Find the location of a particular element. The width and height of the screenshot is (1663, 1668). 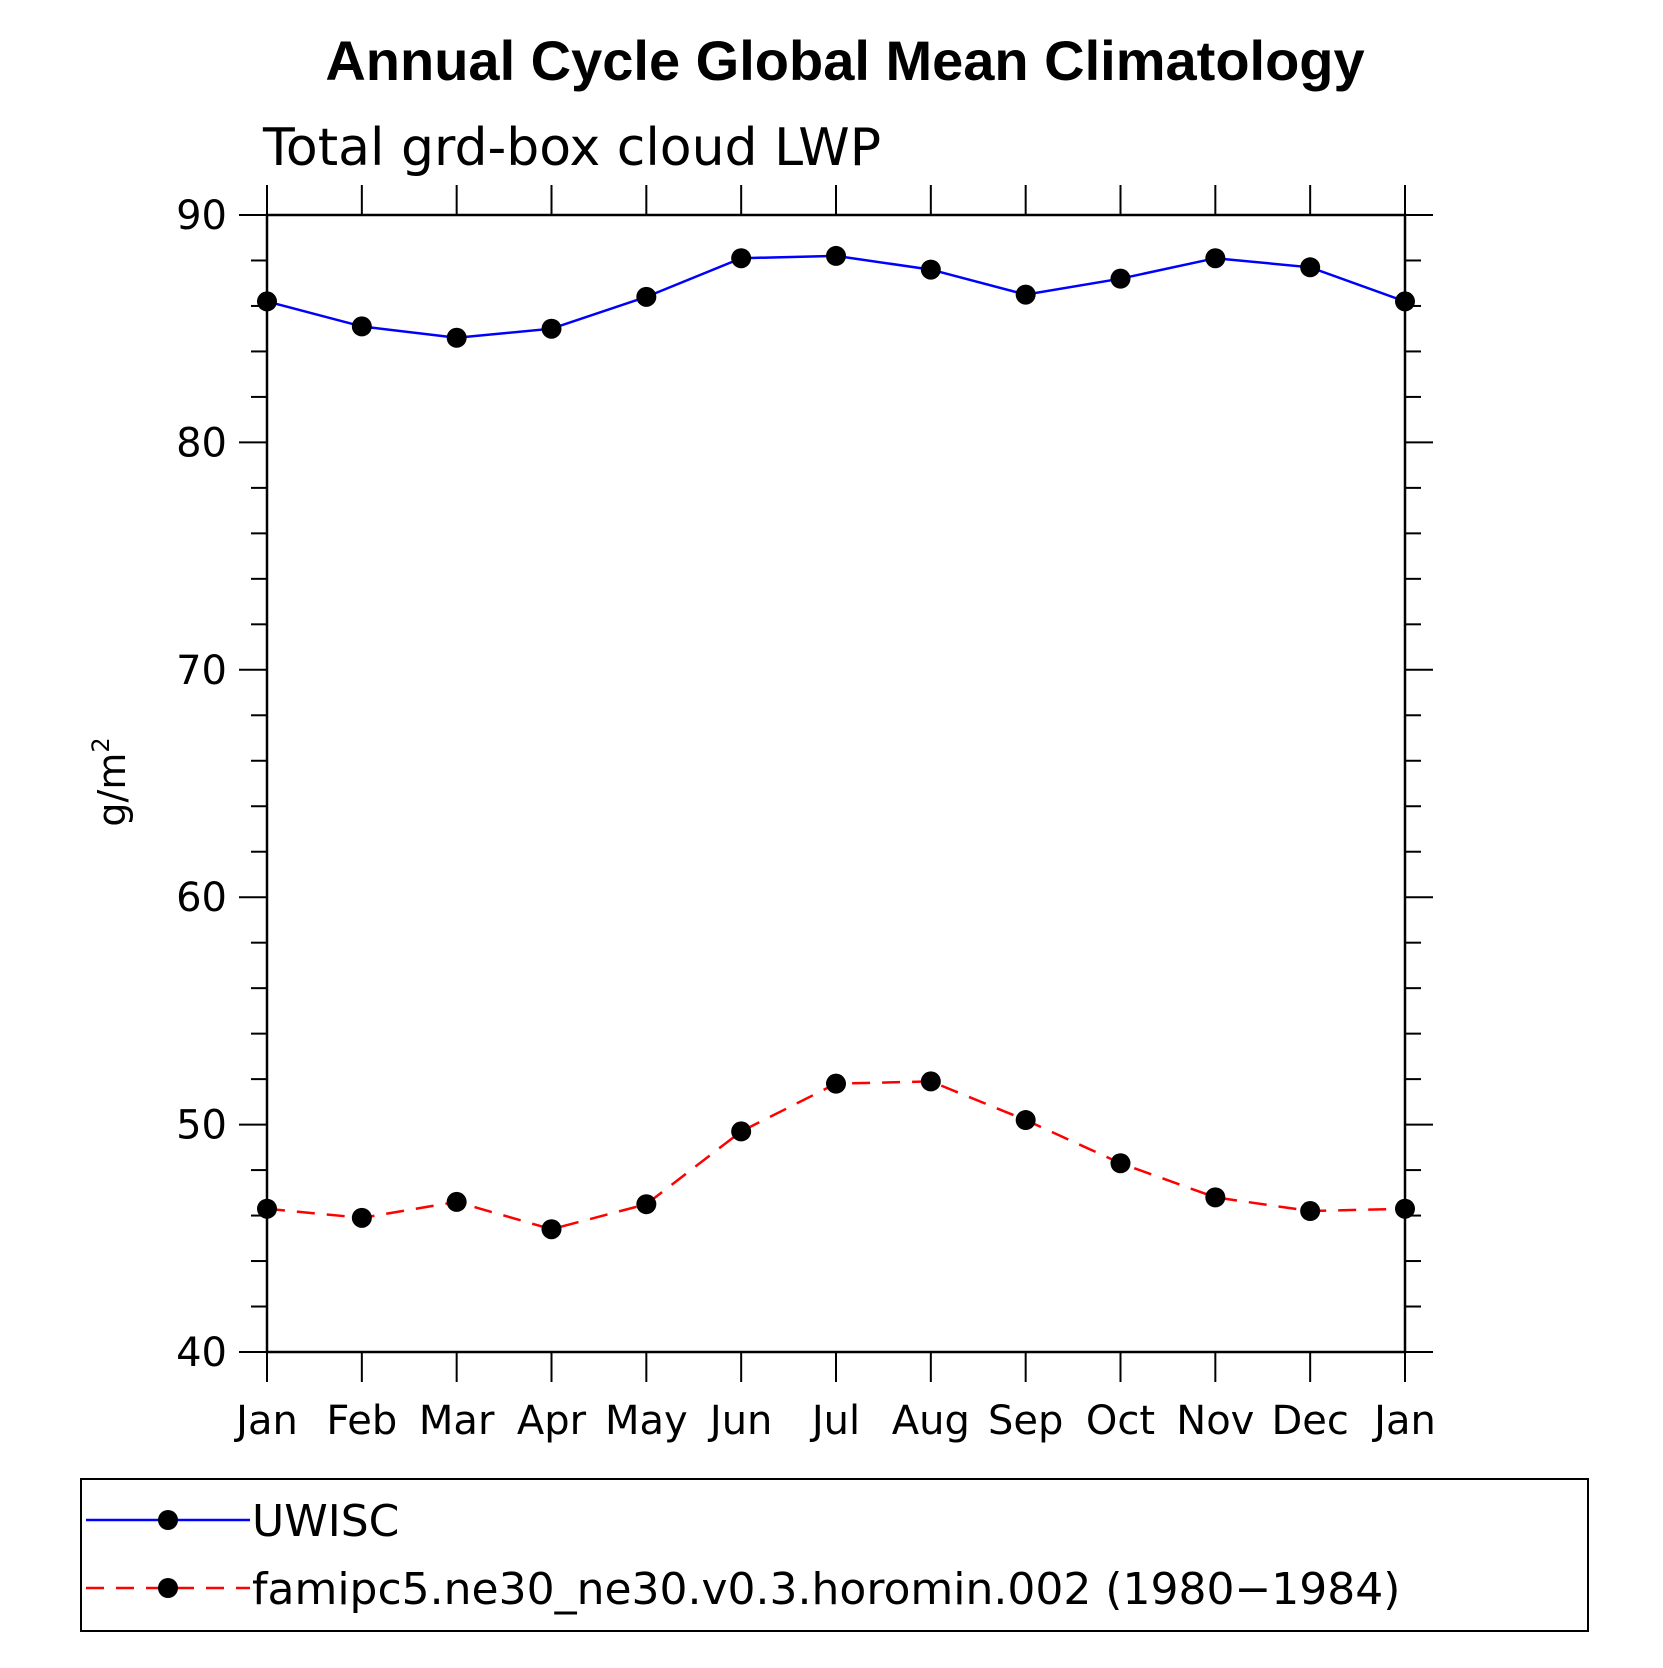

x-tick-label: May is located at coordinates (646, 1421).